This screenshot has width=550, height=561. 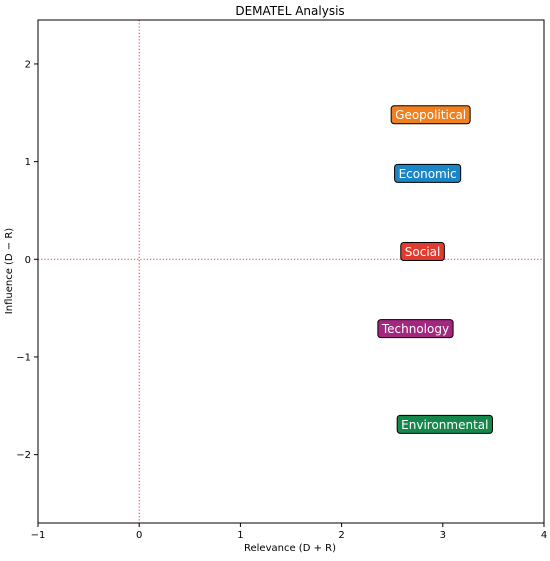 I want to click on point-label: Geopolitical, so click(x=430, y=115).